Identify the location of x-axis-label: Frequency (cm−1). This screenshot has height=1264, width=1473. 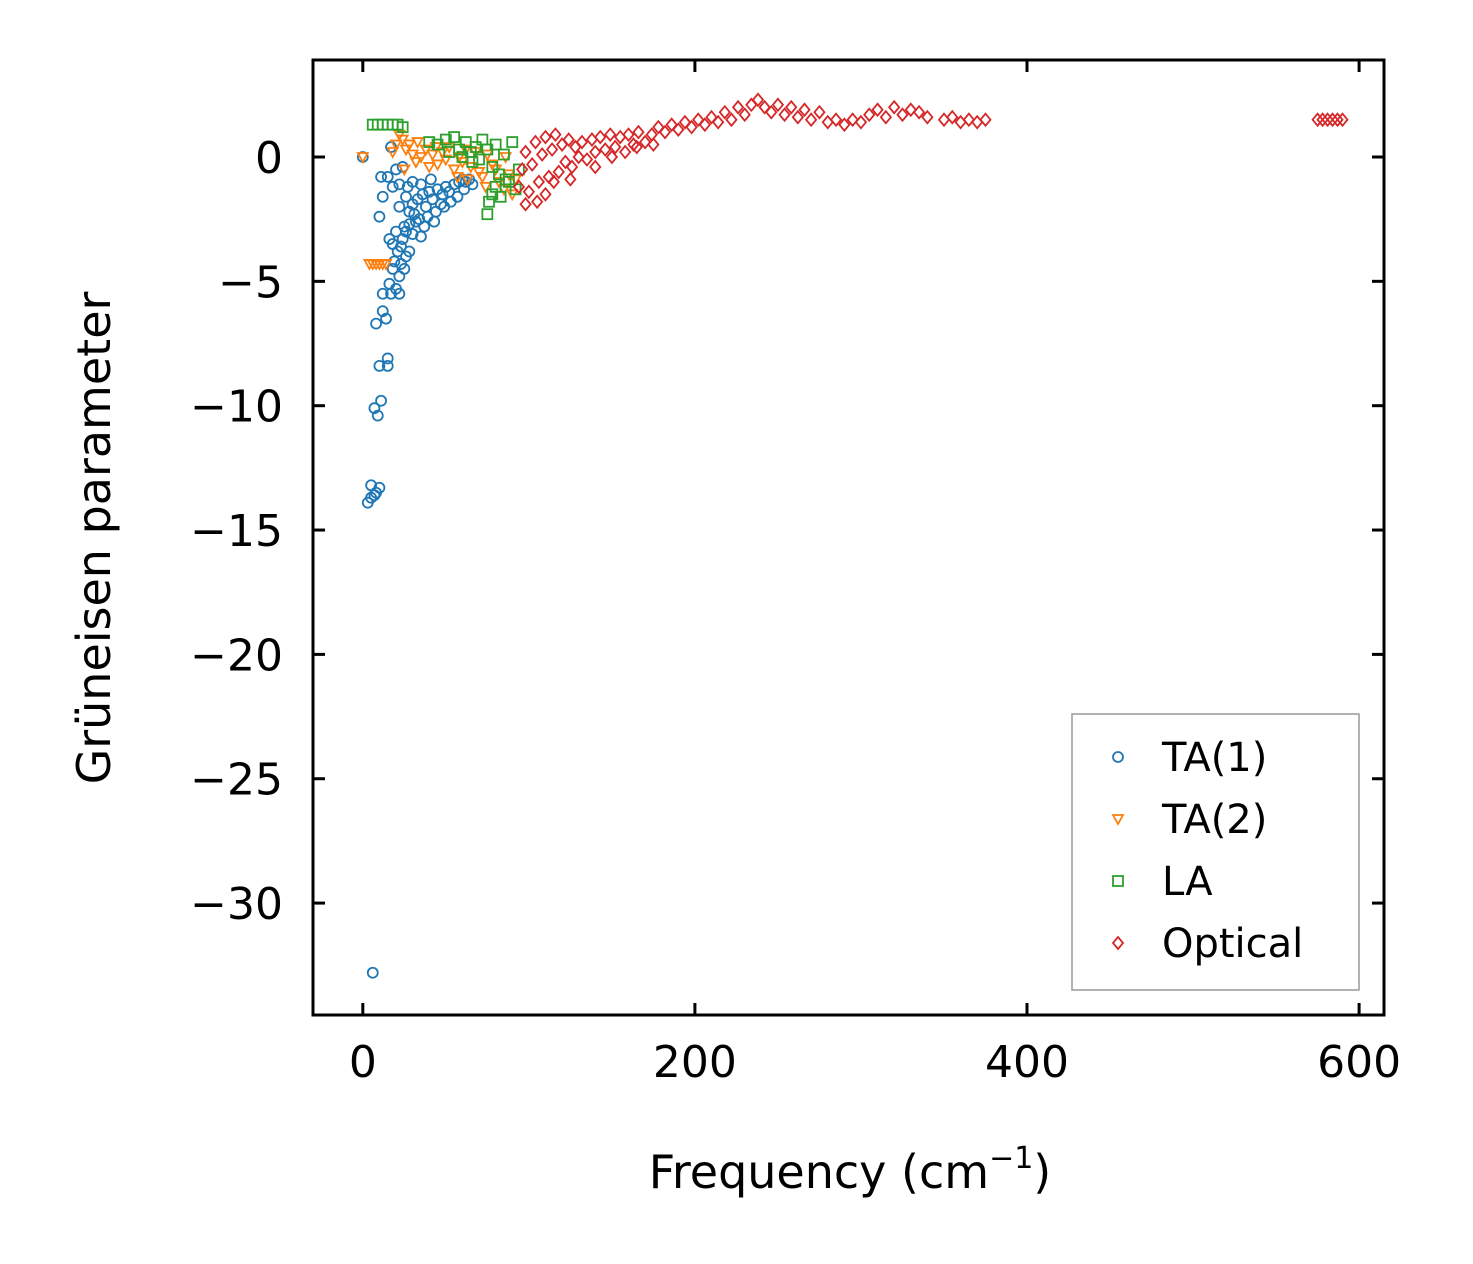
(850, 1170).